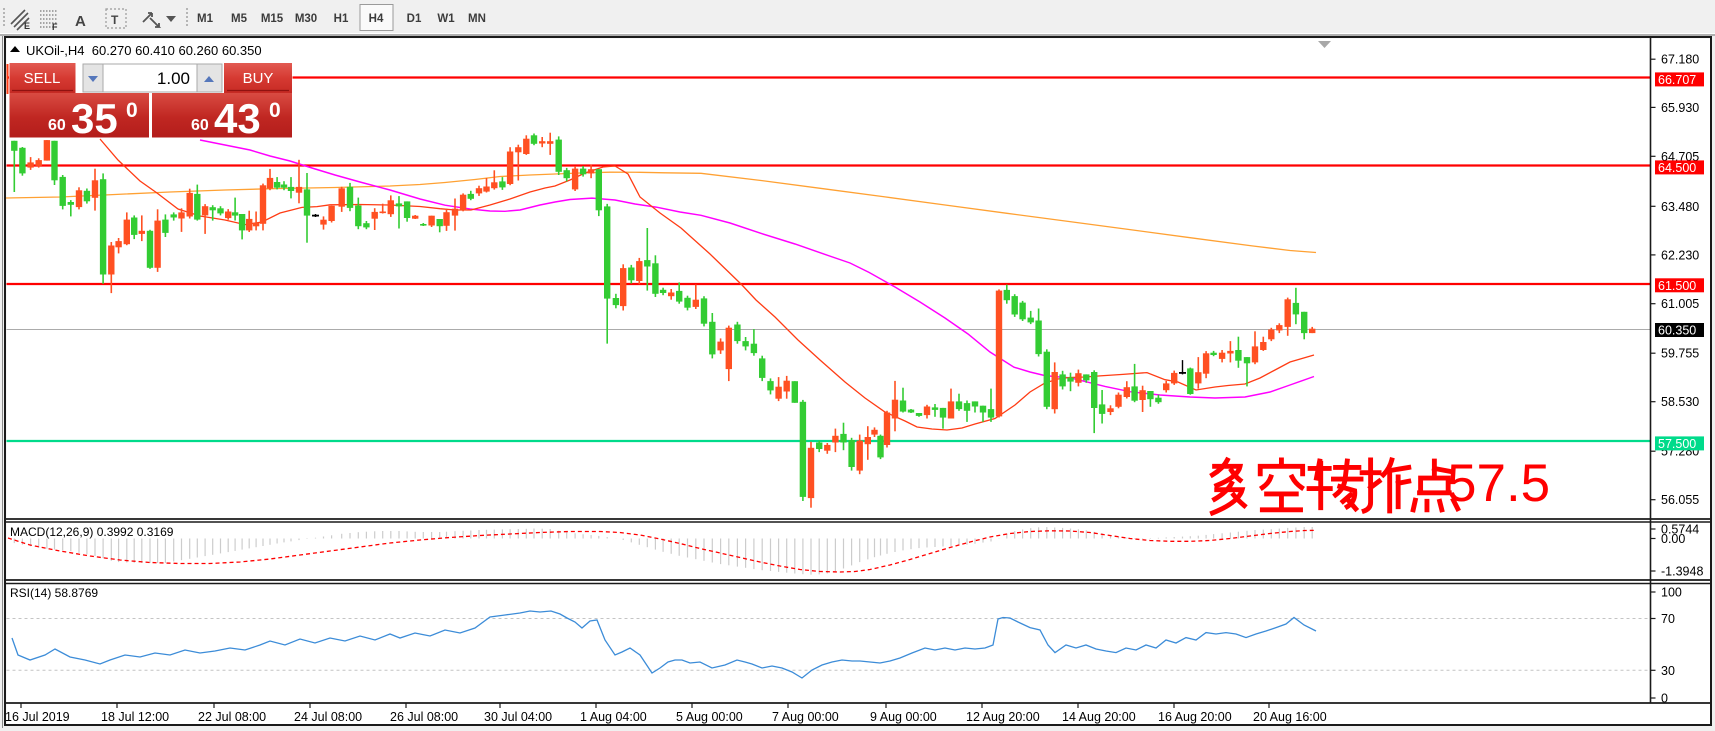  What do you see at coordinates (709, 717) in the screenshot?
I see `svg-text: 5 Aug 00:00` at bounding box center [709, 717].